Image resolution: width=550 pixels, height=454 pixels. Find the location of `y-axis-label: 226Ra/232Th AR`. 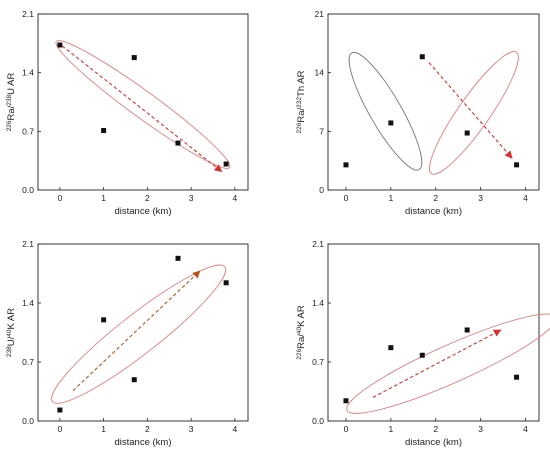

y-axis-label: 226Ra/232Th AR is located at coordinates (302, 101).